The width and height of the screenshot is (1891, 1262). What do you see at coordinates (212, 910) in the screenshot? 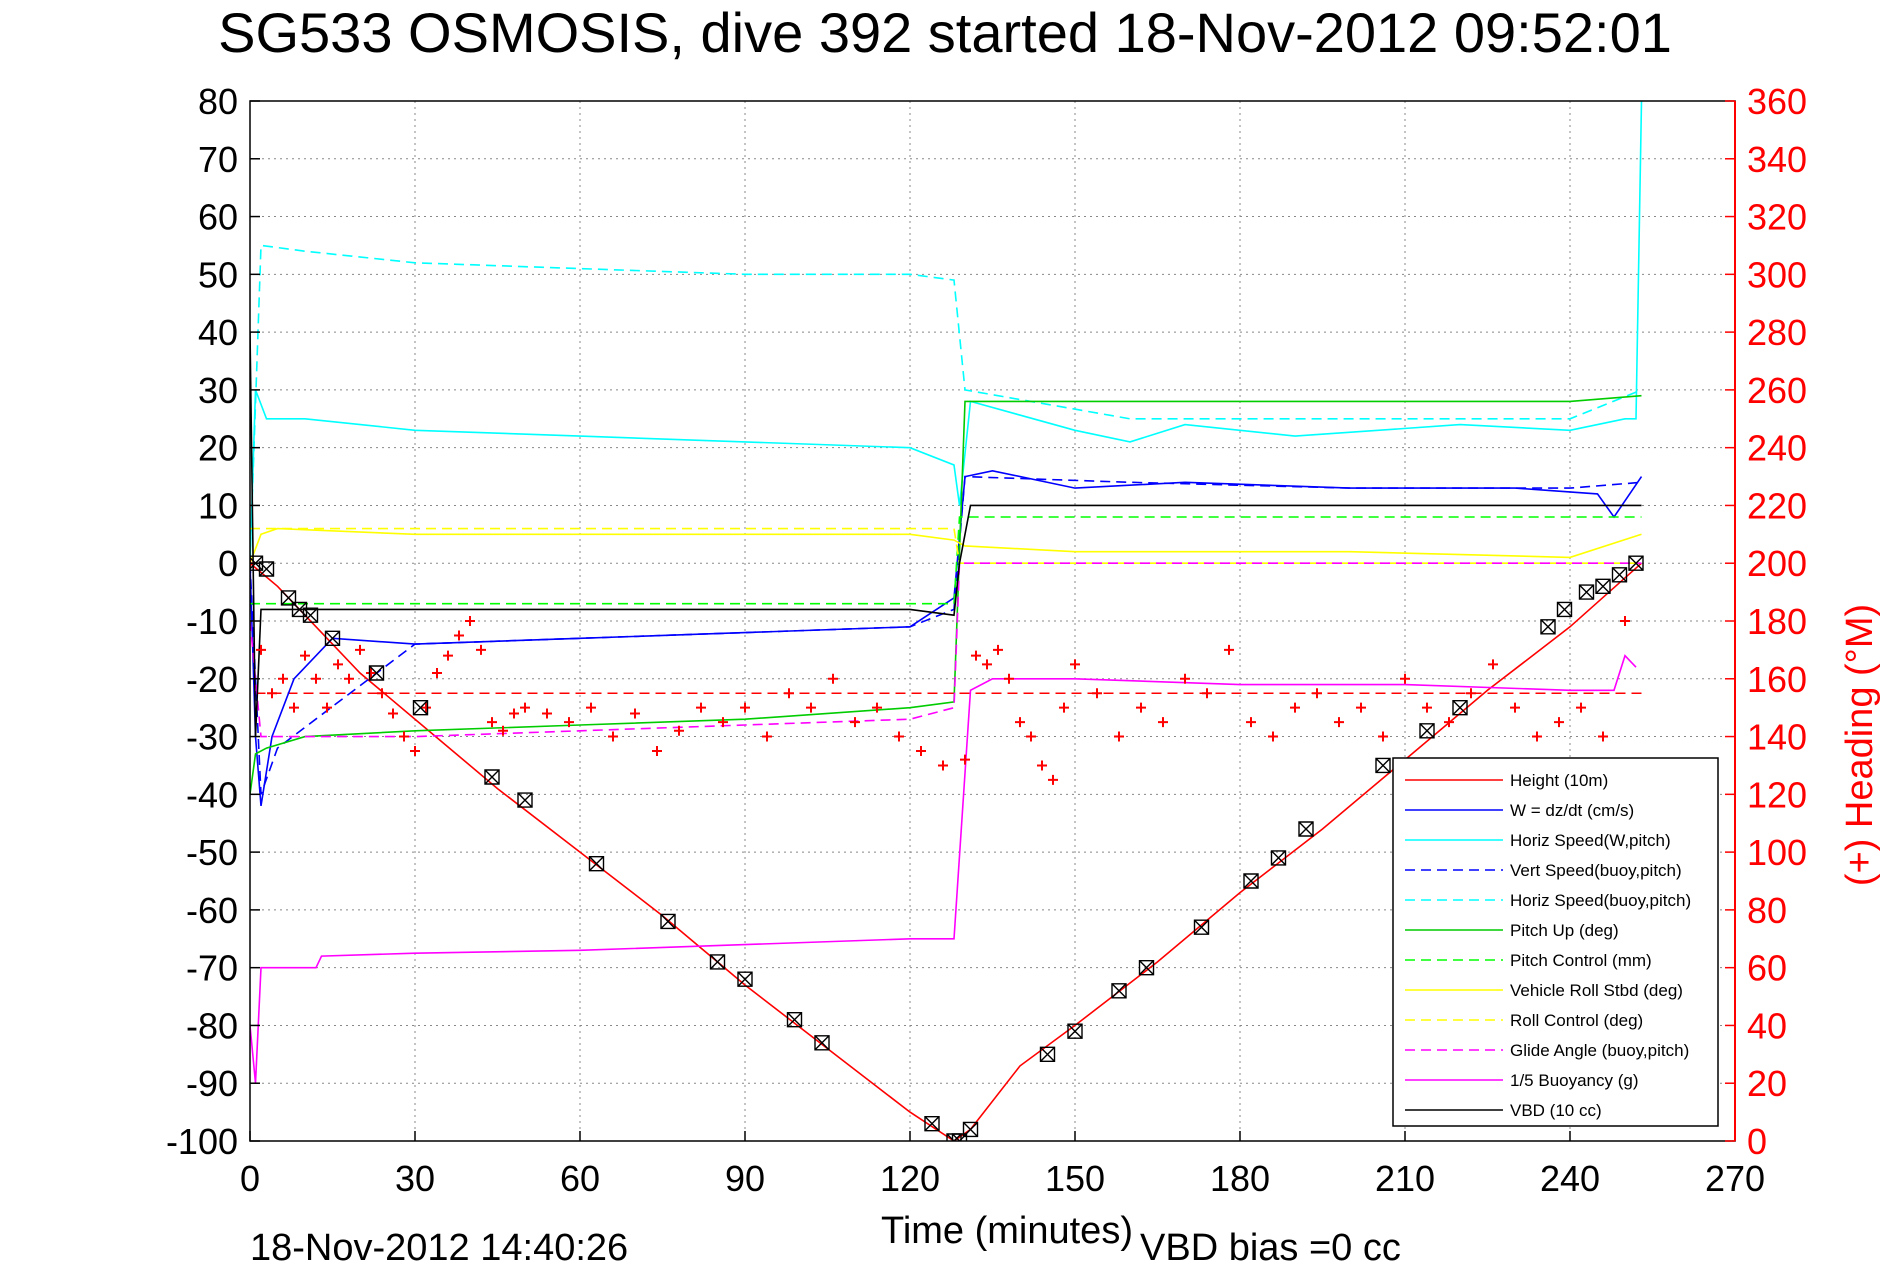
I see `y-tick-label: -60` at bounding box center [212, 910].